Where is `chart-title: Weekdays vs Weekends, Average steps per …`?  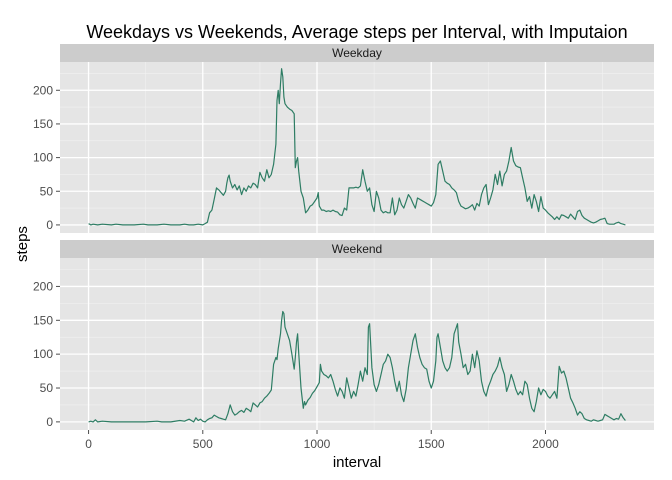
chart-title: Weekdays vs Weekends, Average steps per … is located at coordinates (356, 32).